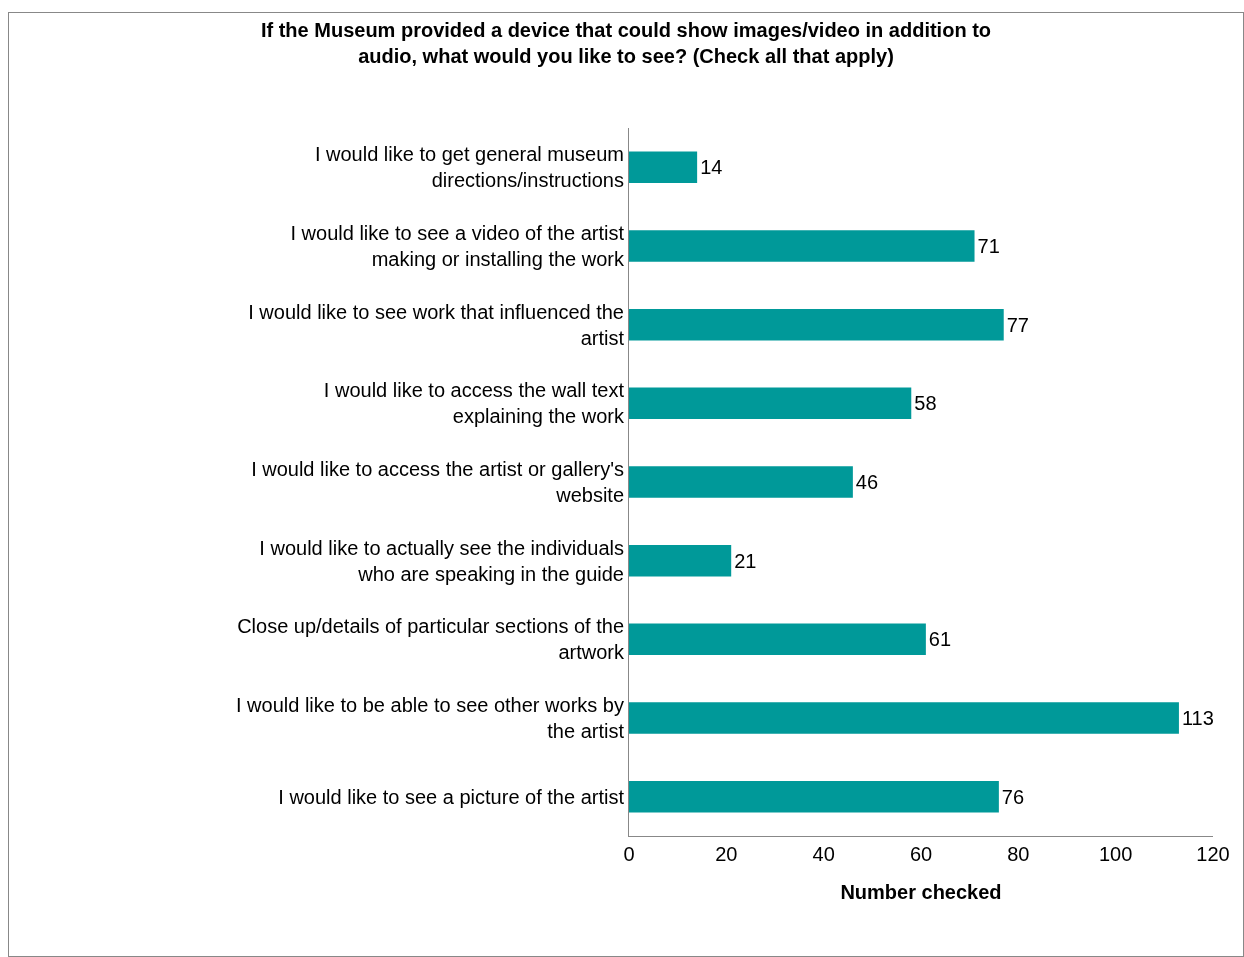 This screenshot has height=957, width=1244. Describe the element at coordinates (629, 854) in the screenshot. I see `x-tick-label: 0` at that location.